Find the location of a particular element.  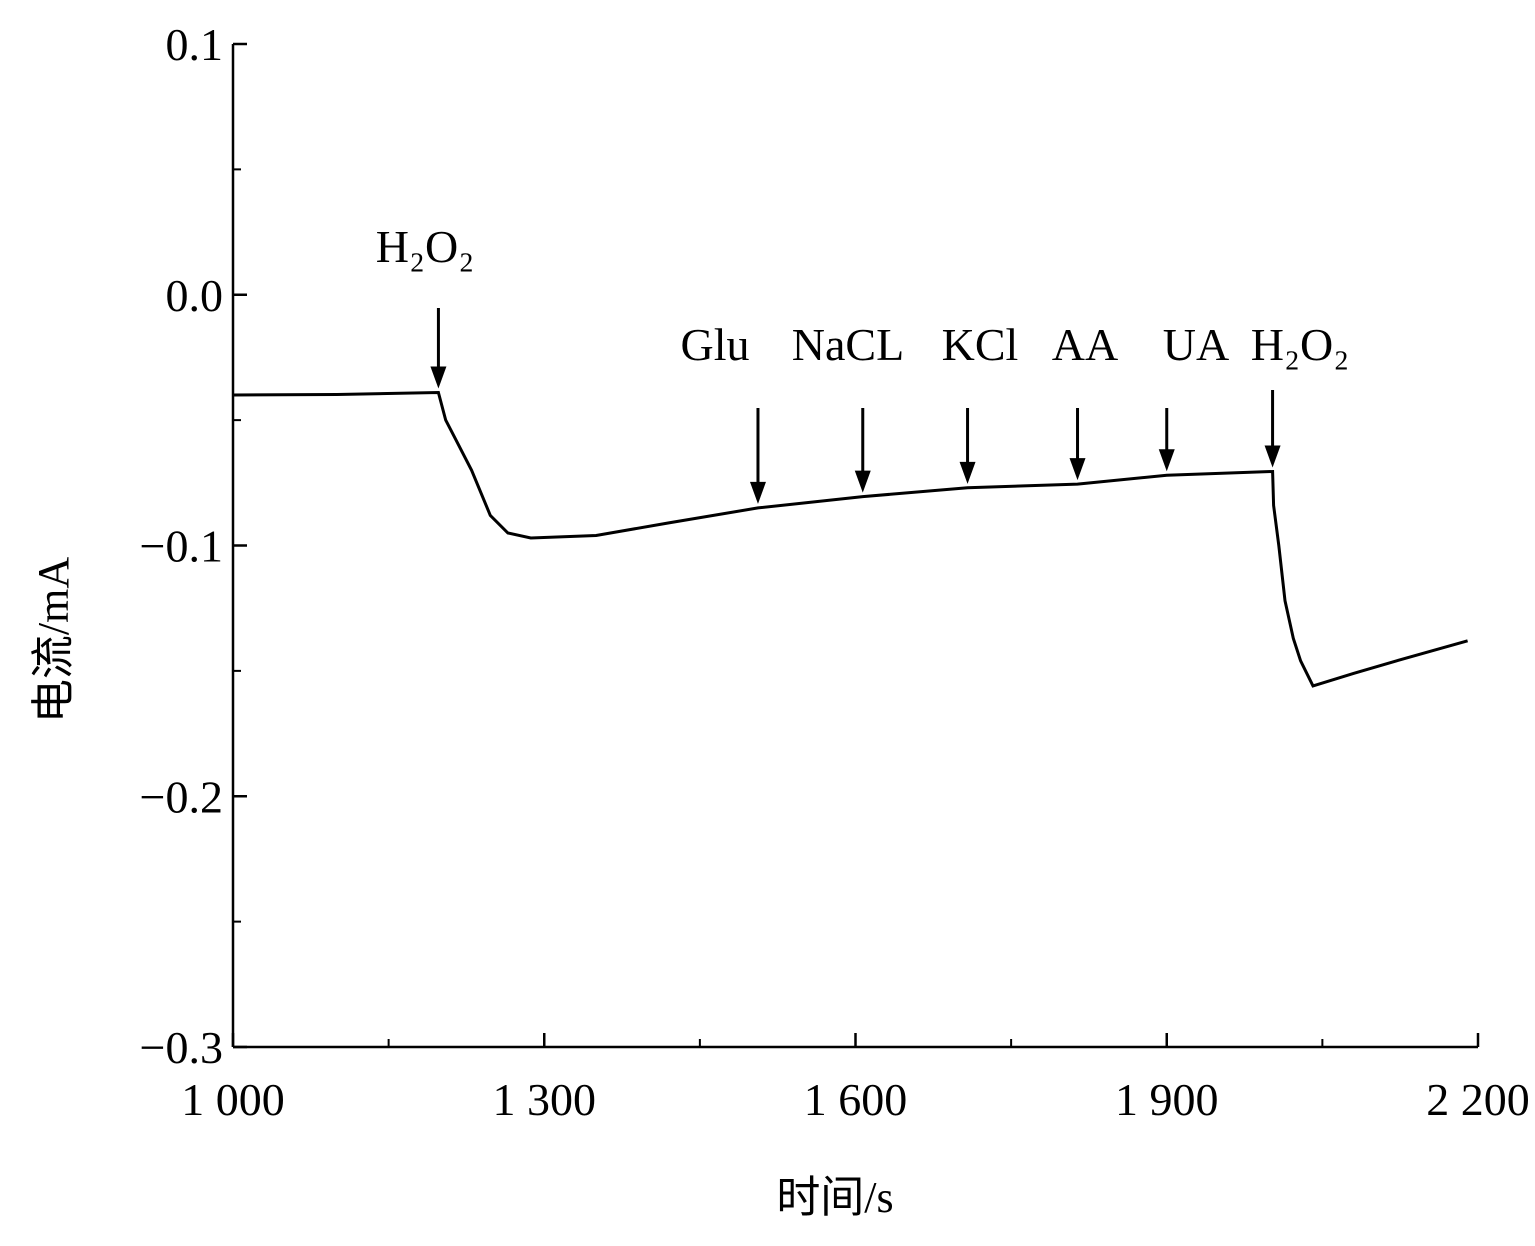

x-tick-label: 1 900 is located at coordinates (1167, 1099).